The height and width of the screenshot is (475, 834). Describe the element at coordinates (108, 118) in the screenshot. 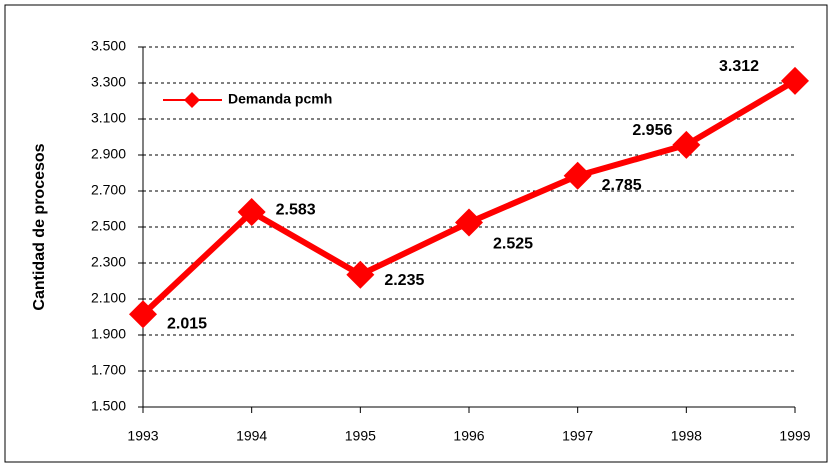

I see `y-tick-label: 3.100` at that location.